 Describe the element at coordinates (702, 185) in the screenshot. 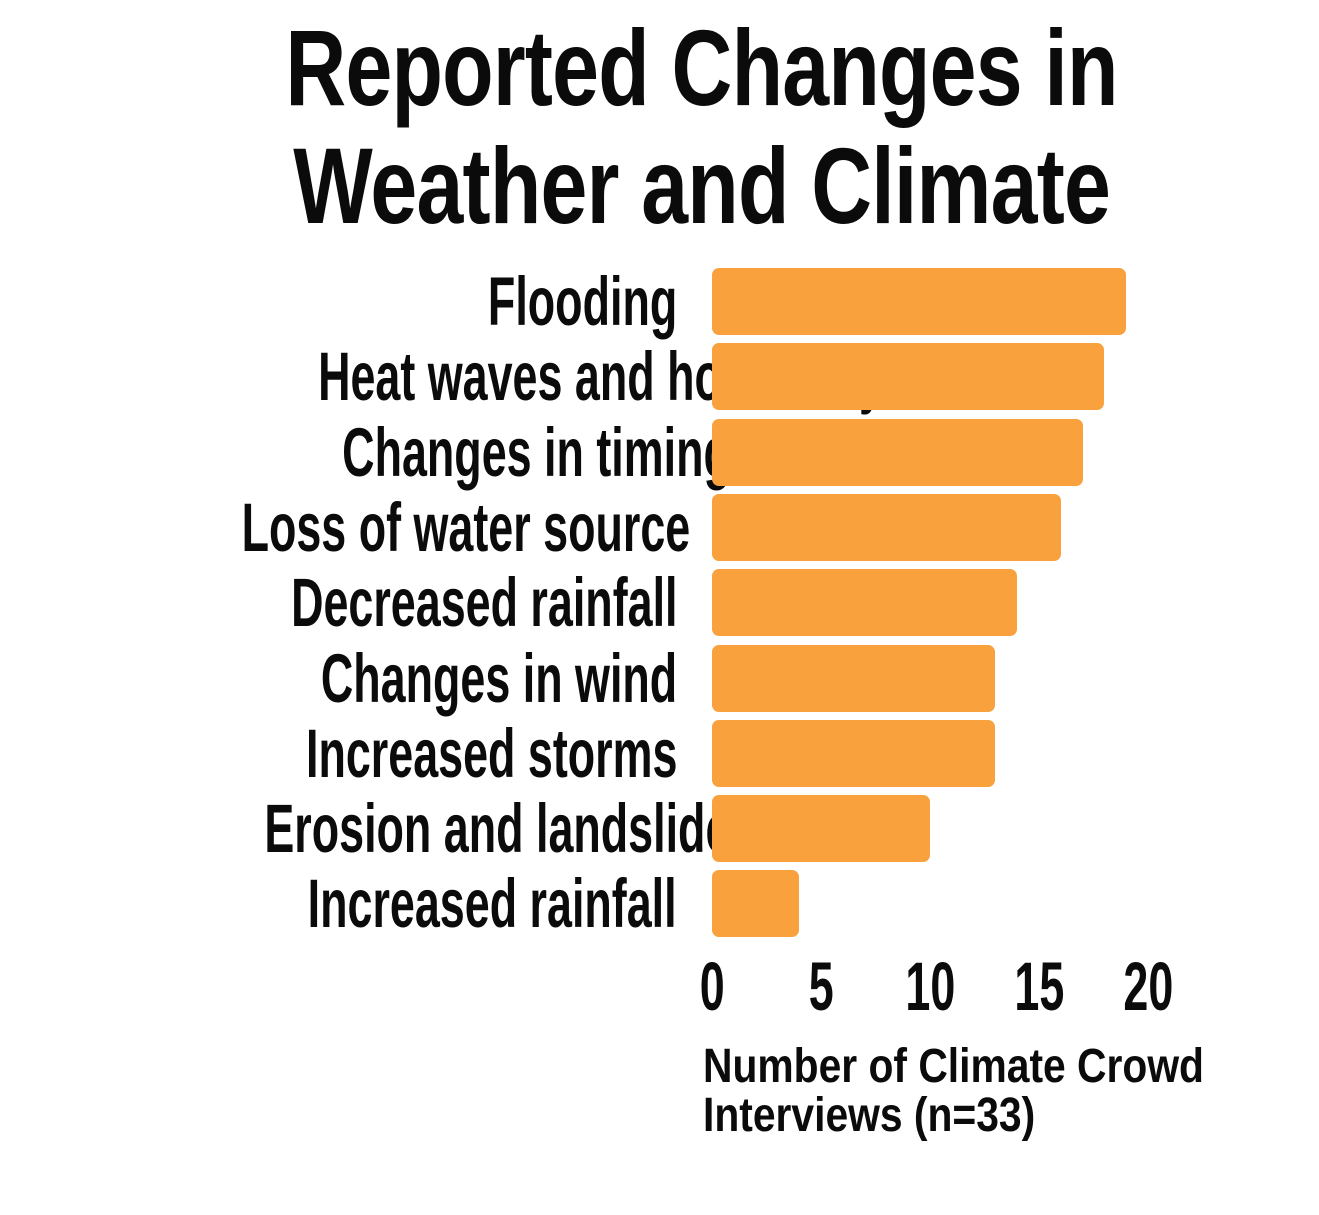

I see `title-line-2: Weather and Climate` at that location.